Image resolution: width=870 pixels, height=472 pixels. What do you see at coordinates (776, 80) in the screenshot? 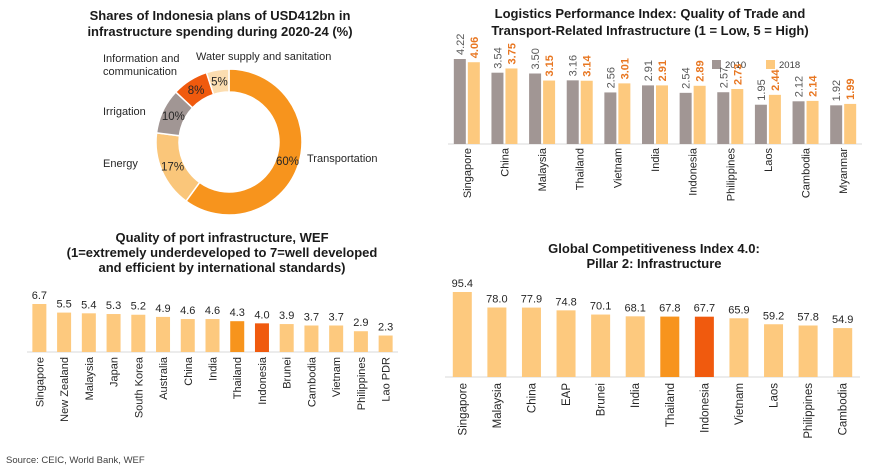
I see `data-label: 2.44` at bounding box center [776, 80].